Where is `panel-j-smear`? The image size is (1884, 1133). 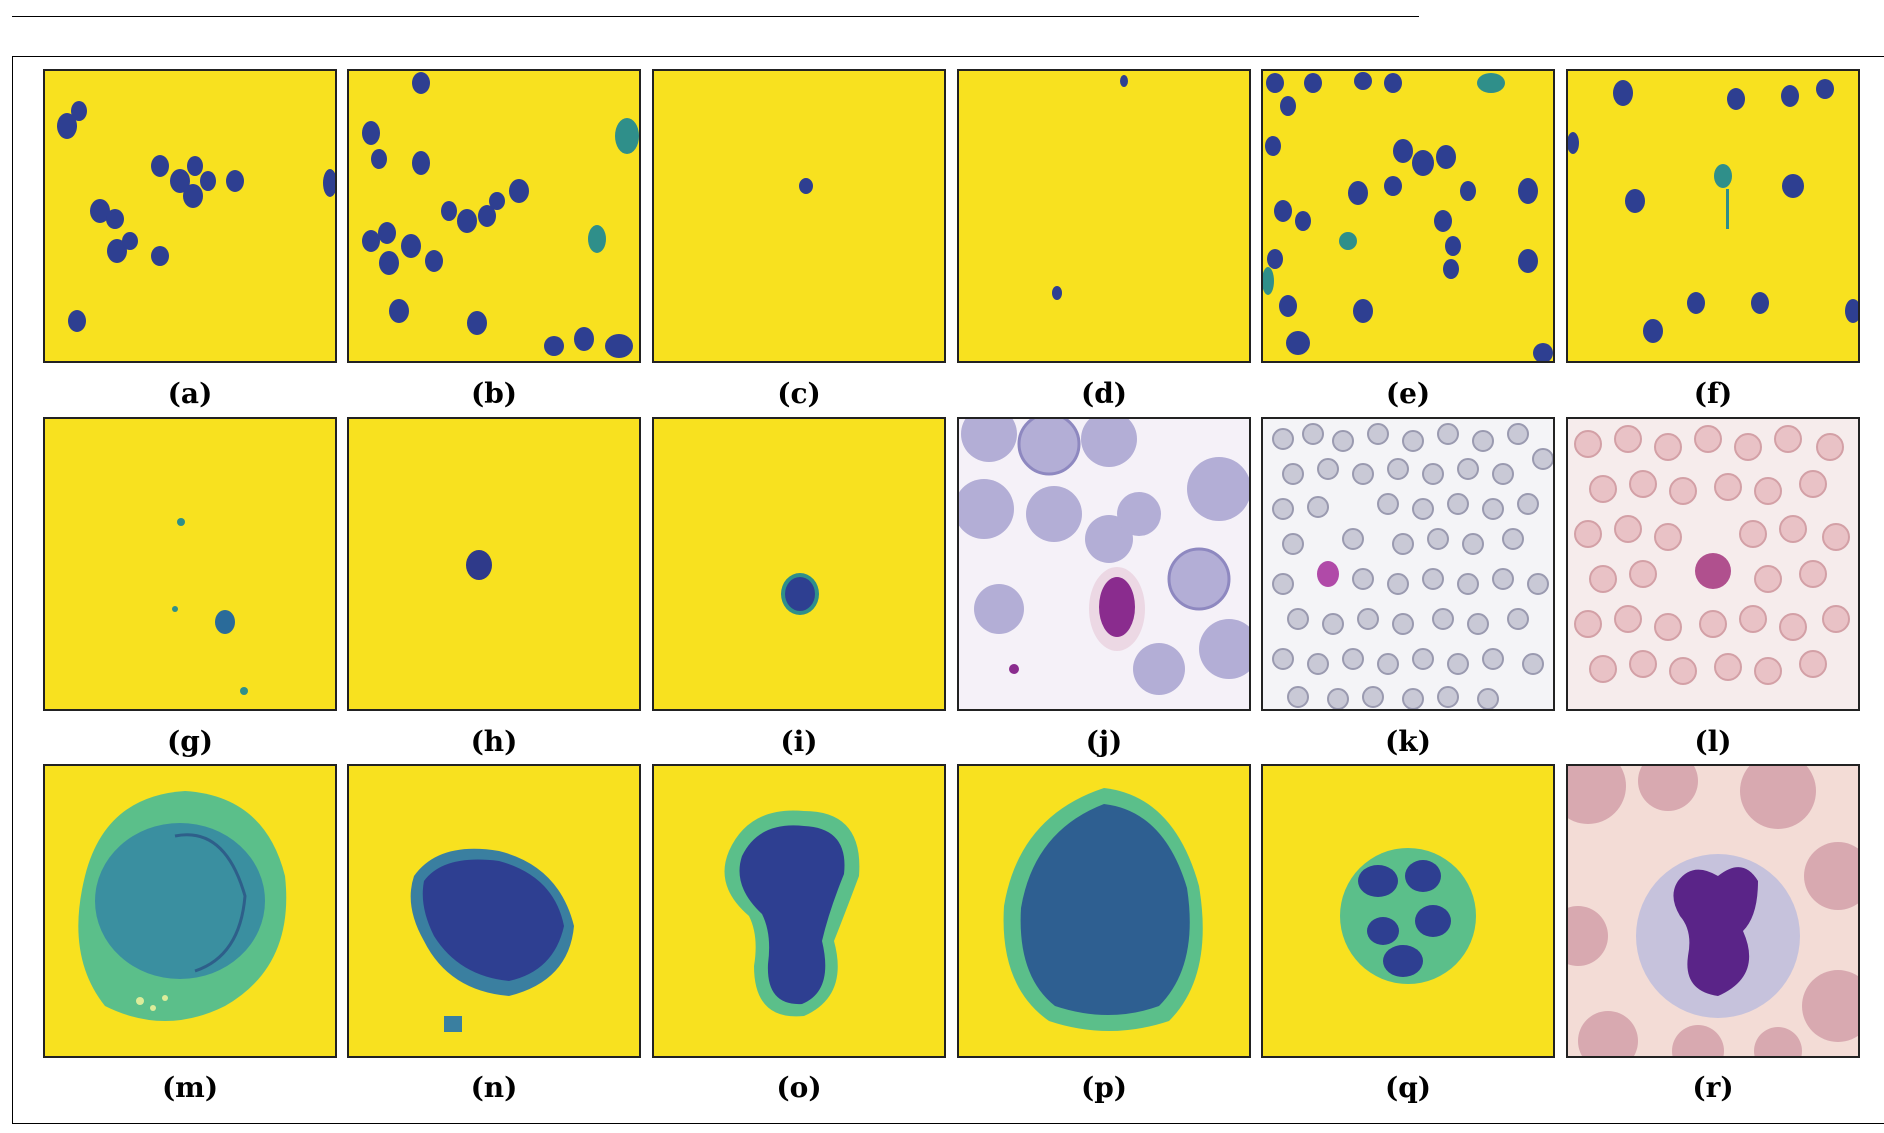
panel-j-smear is located at coordinates (1104, 564).